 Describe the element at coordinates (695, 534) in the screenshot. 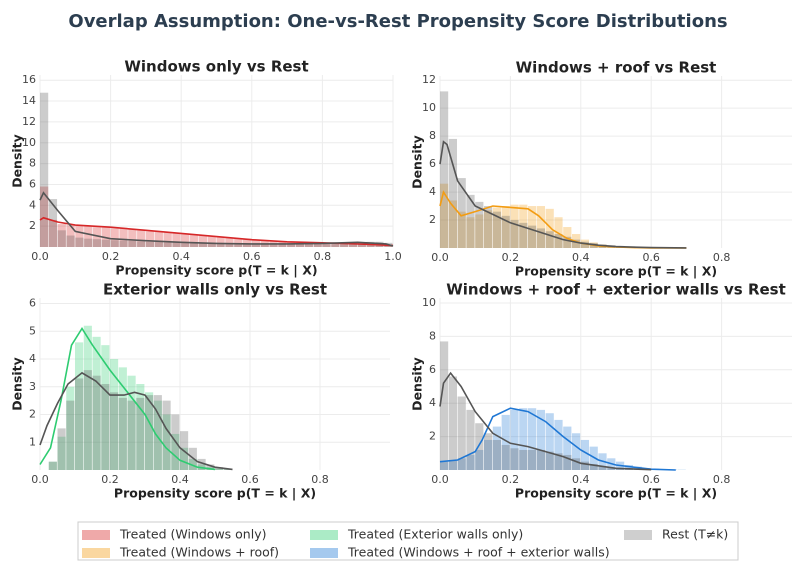

I see `legend-label: Rest (T≠k)` at that location.